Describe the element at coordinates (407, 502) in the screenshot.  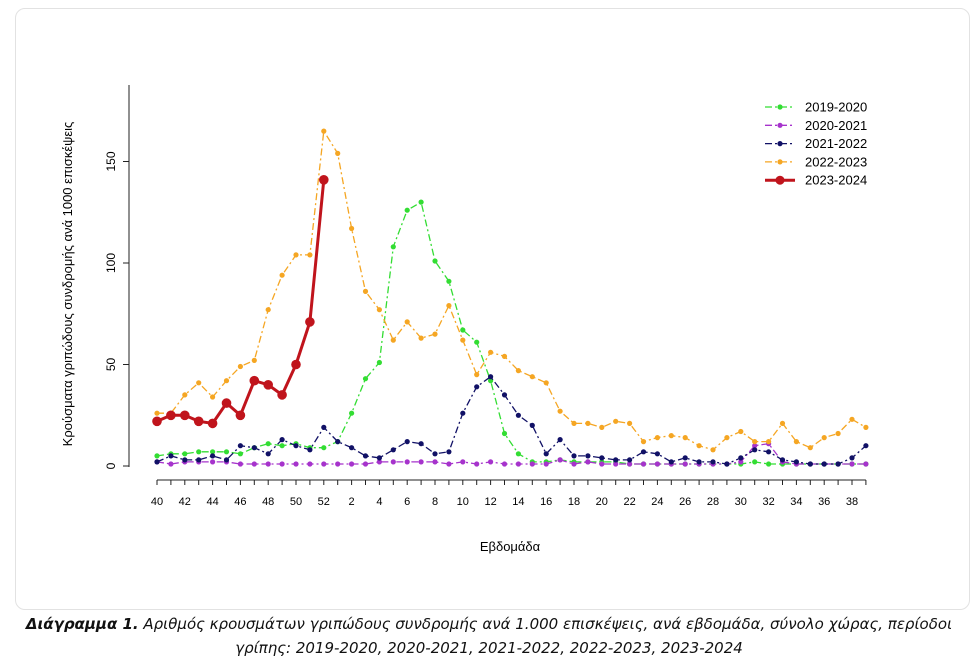
I see `x-tick-label: 6` at that location.